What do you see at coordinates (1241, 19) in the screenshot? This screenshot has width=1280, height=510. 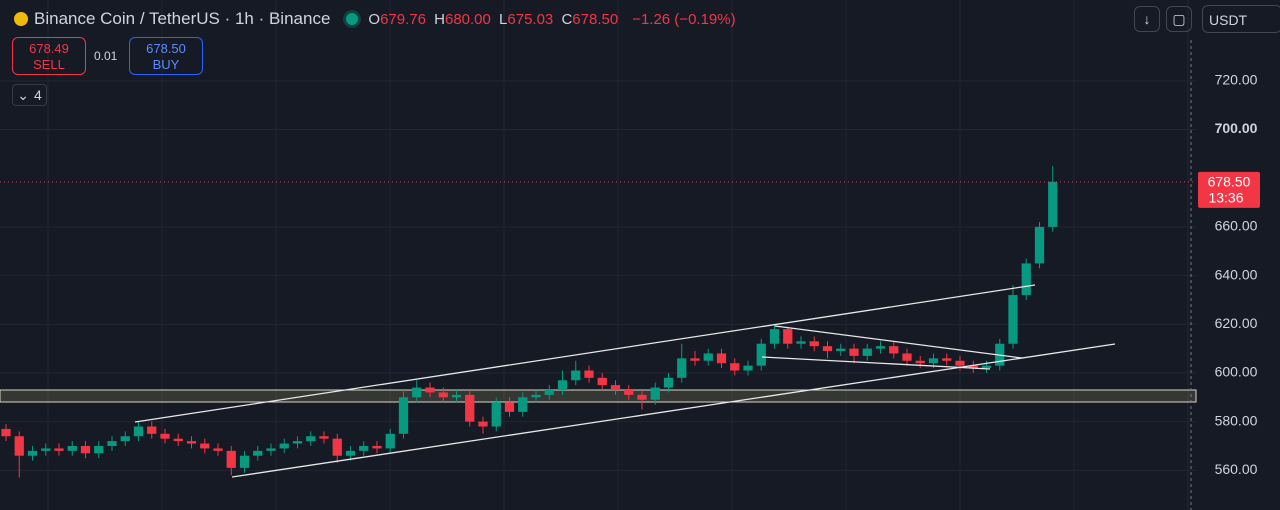 I see `currency-select: USDT` at bounding box center [1241, 19].